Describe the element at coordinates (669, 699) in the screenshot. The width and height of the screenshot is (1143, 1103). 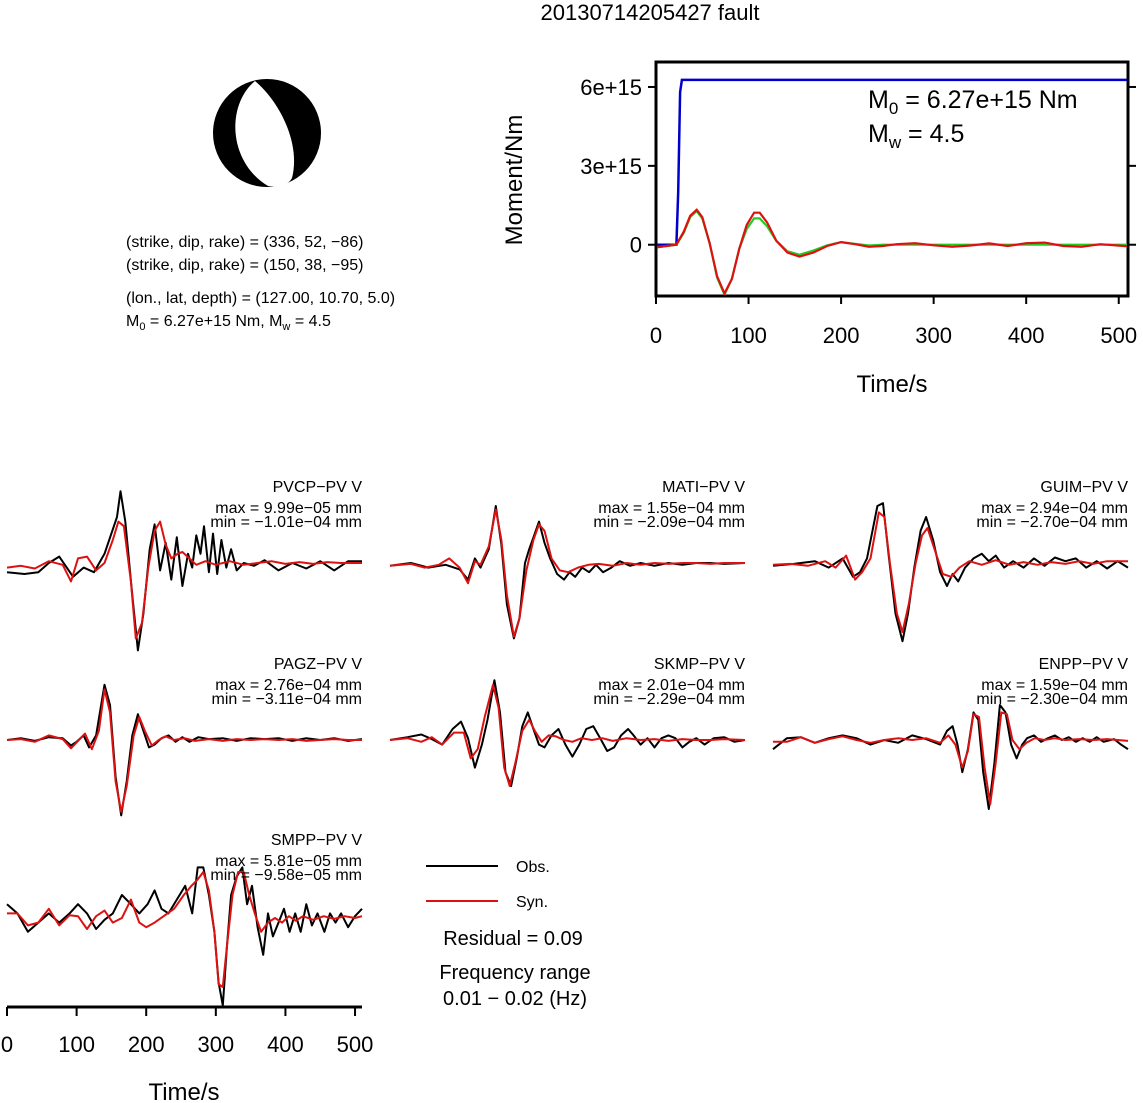
I see `trace-min: min = −2.29e−04 mm` at that location.